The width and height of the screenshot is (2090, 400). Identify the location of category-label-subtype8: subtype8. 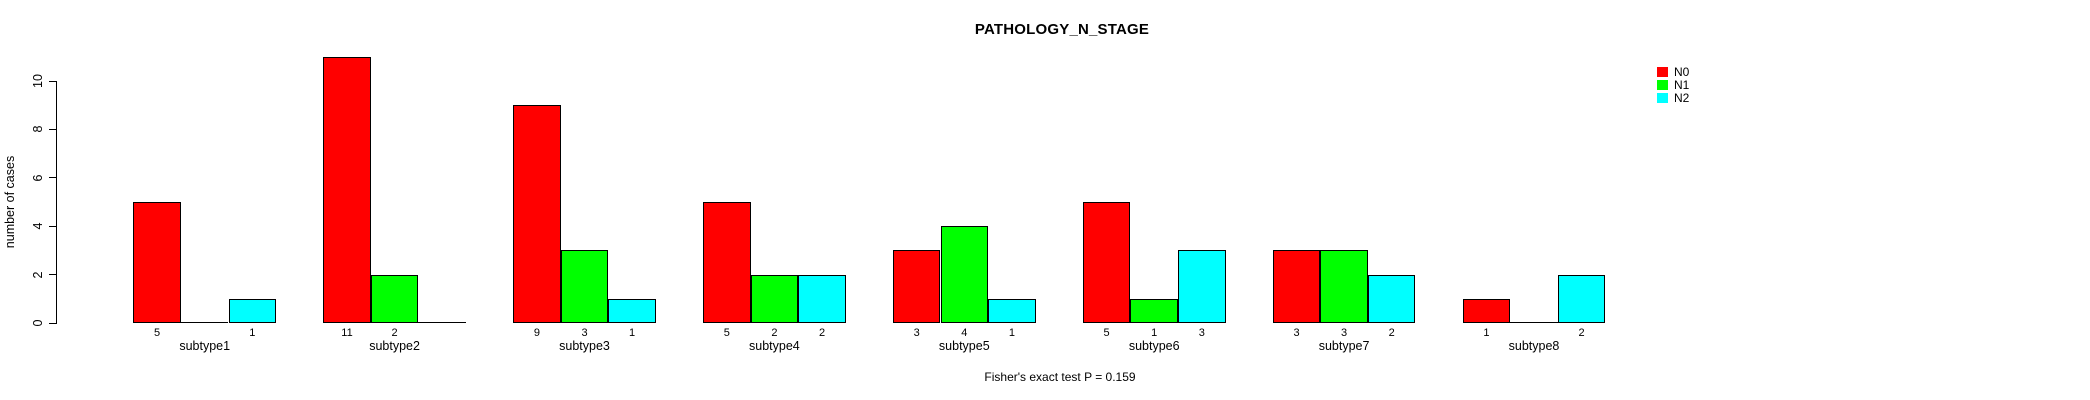
(1534, 346).